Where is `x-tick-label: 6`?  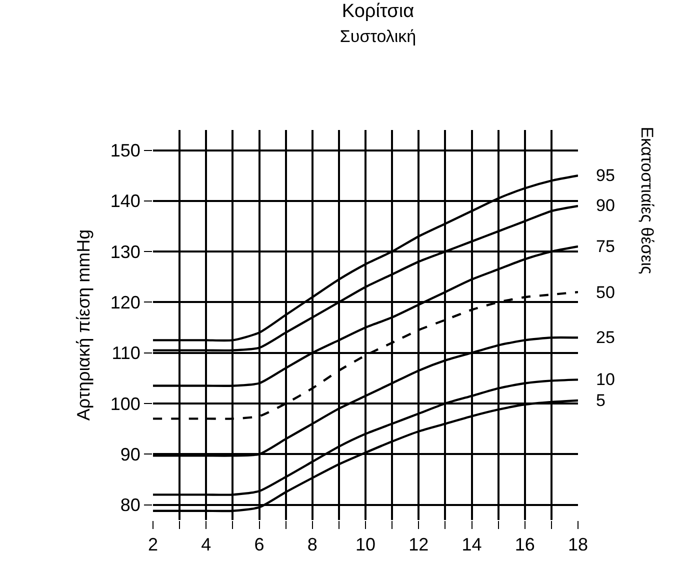 x-tick-label: 6 is located at coordinates (259, 544).